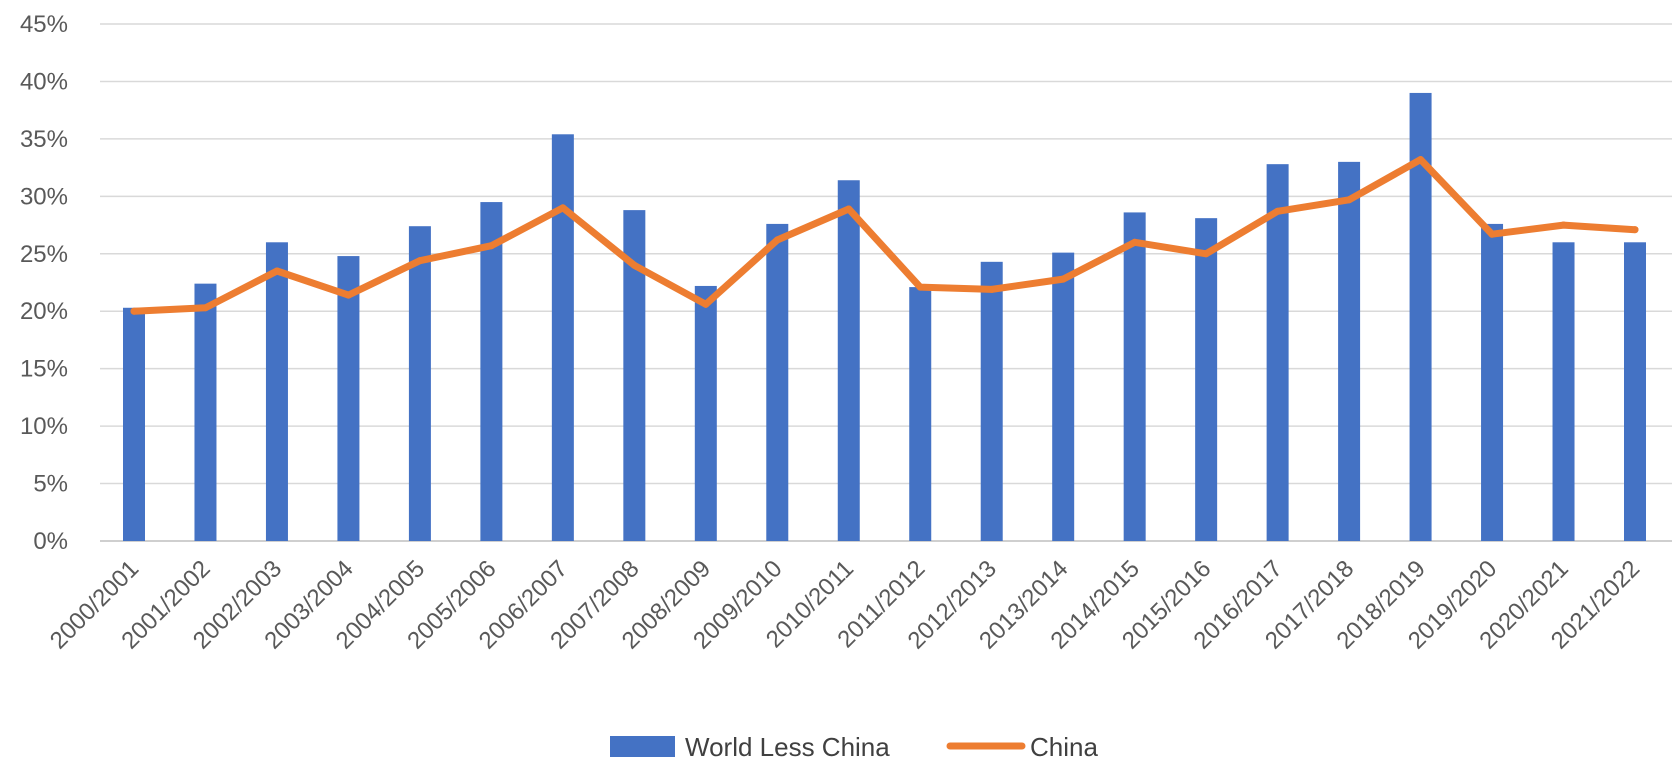 This screenshot has height=760, width=1672. What do you see at coordinates (44, 196) in the screenshot?
I see `y-tick-label: 30%` at bounding box center [44, 196].